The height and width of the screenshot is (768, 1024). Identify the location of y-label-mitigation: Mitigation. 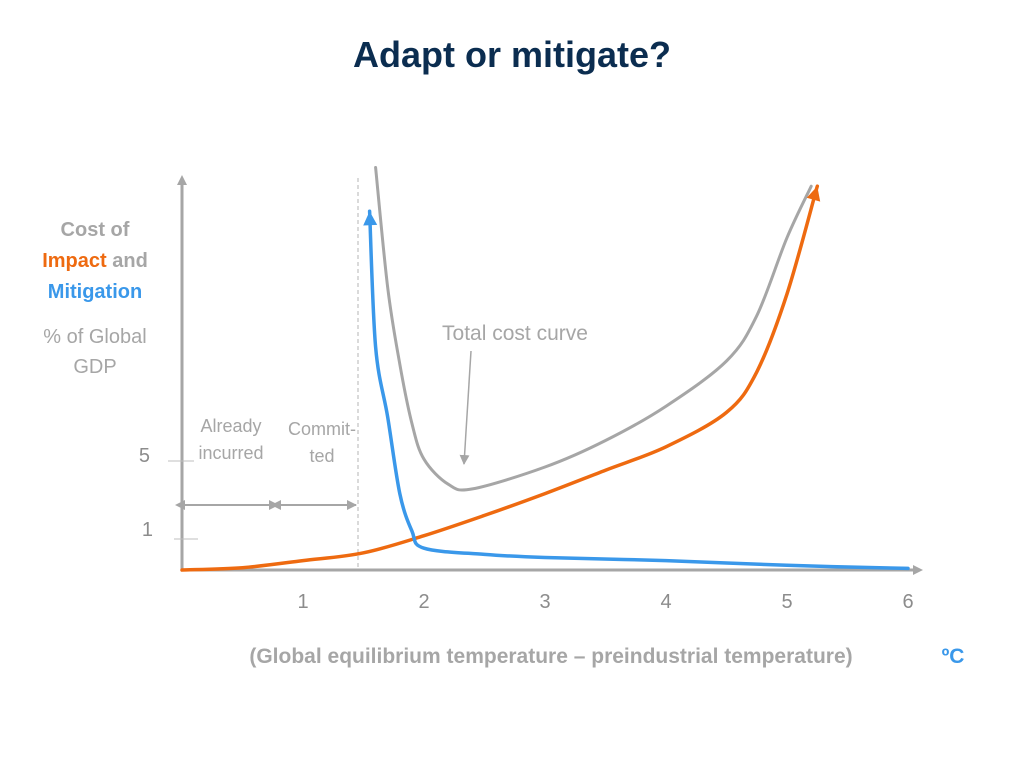
(95, 292).